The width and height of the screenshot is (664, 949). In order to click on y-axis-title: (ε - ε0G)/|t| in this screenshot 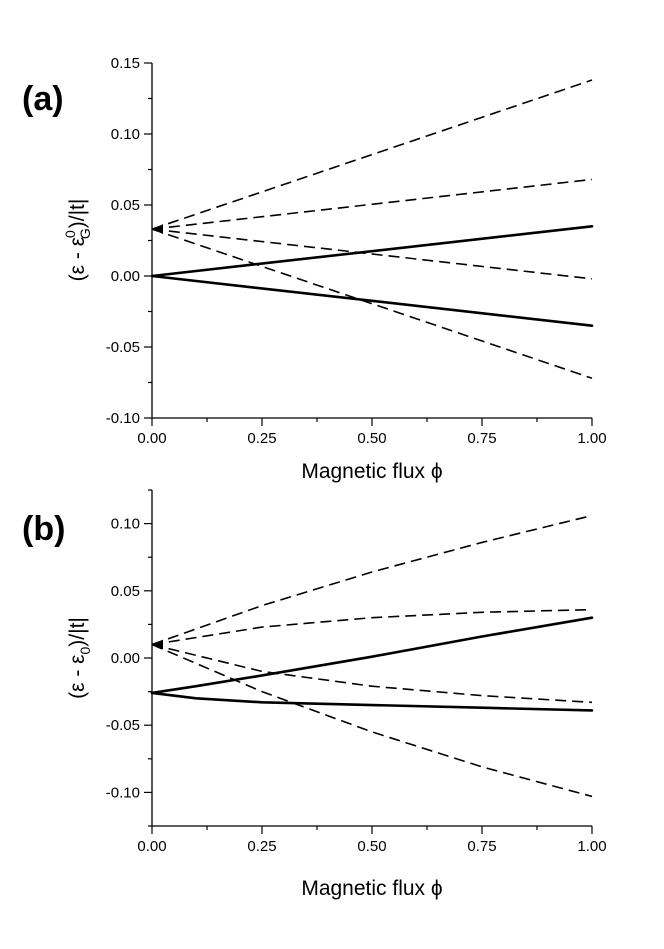, I will do `click(77, 240)`.